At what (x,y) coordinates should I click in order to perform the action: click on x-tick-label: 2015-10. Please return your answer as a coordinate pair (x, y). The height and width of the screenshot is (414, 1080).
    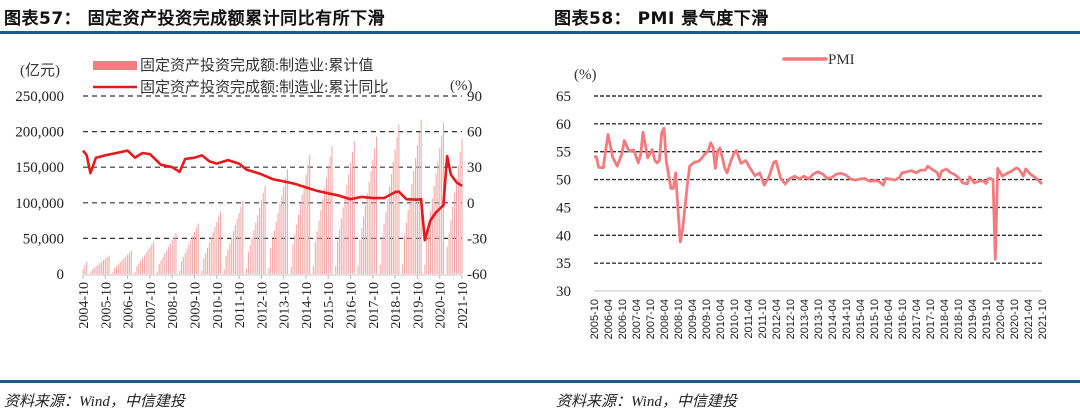
    Looking at the image, I should click on (875, 319).